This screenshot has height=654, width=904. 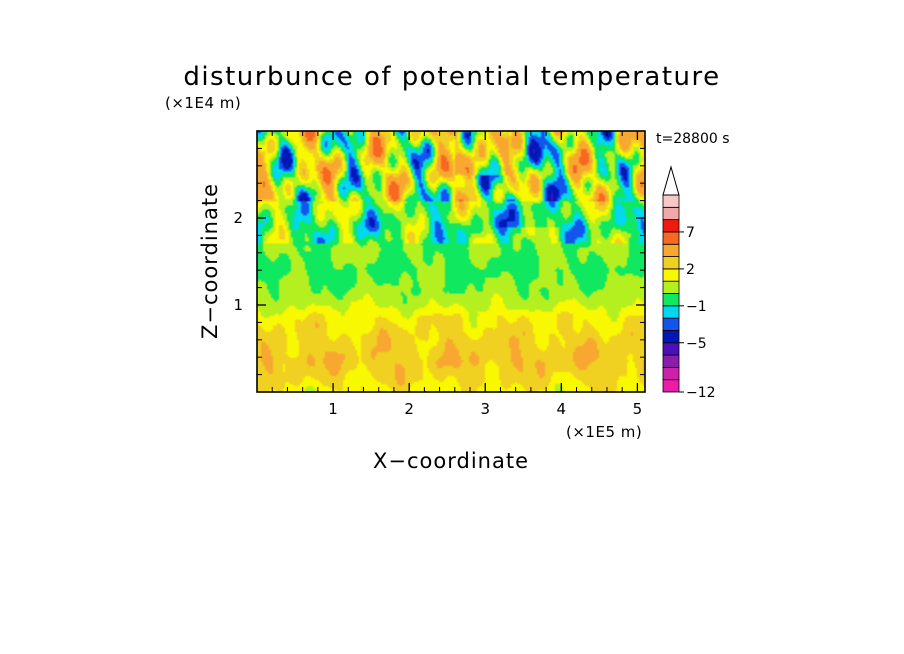 What do you see at coordinates (562, 409) in the screenshot?
I see `x-tick-label: 4` at bounding box center [562, 409].